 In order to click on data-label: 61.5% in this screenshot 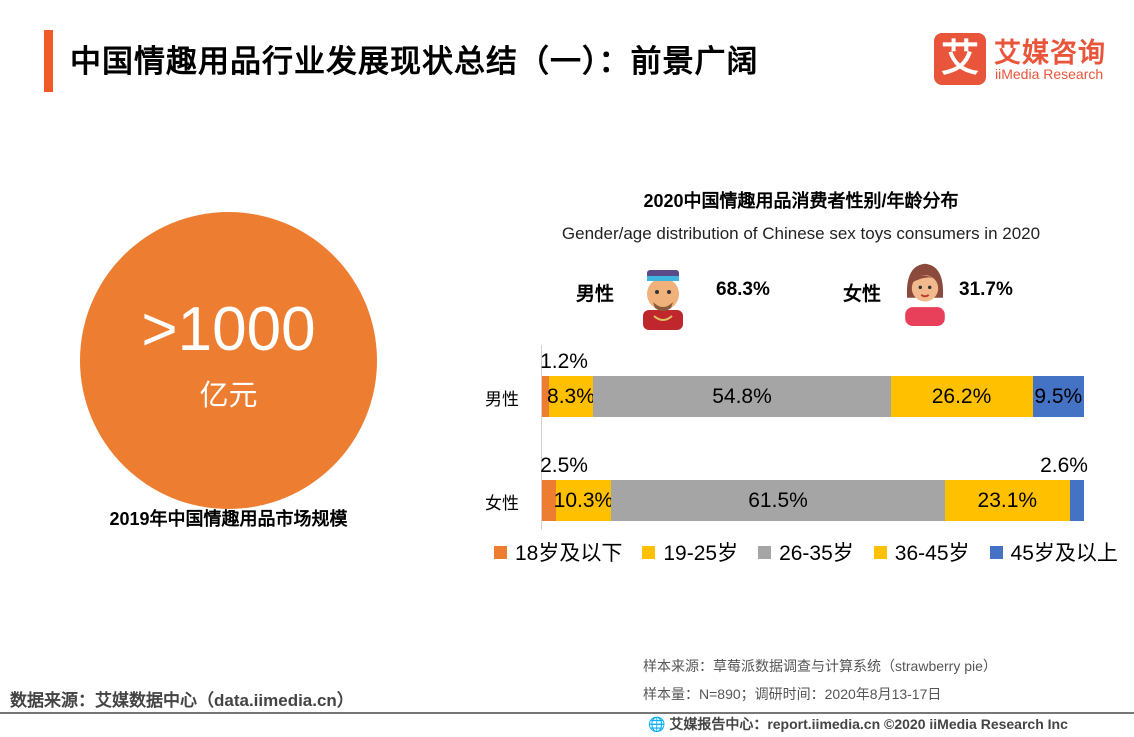, I will do `click(778, 500)`.